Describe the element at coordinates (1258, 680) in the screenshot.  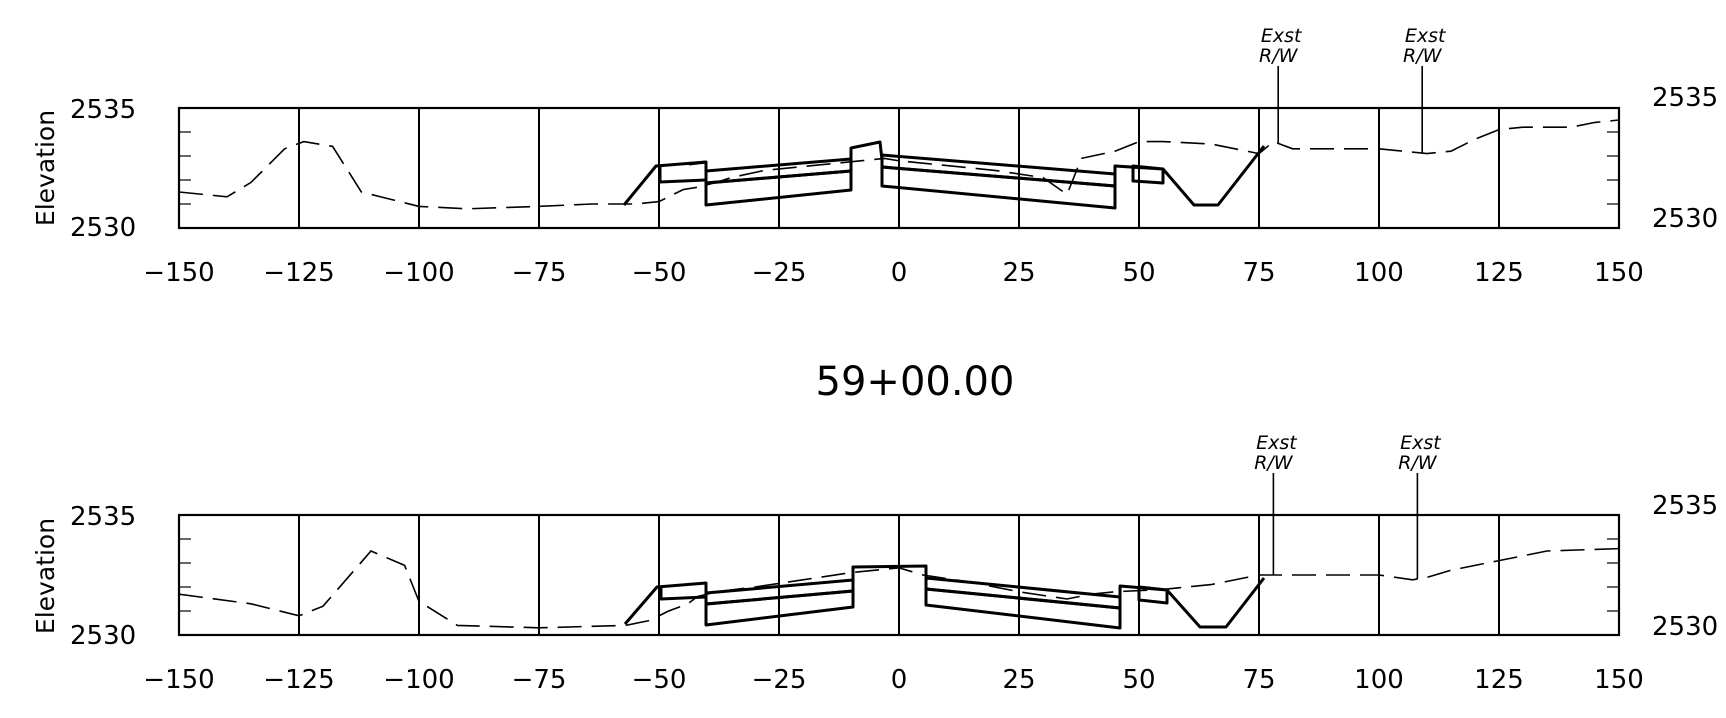
I see `lower-offset-tick-label: 75` at that location.